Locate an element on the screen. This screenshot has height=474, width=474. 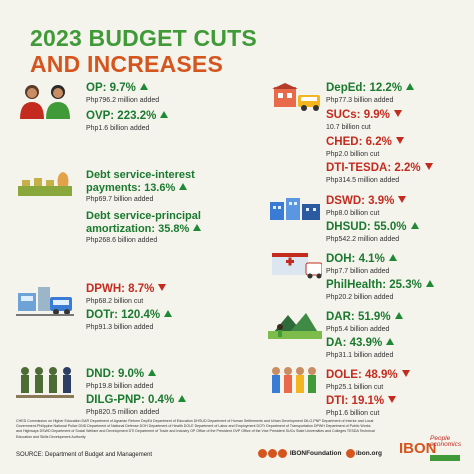
op-amount: Php796.2 million added is located at coordinates (123, 100).